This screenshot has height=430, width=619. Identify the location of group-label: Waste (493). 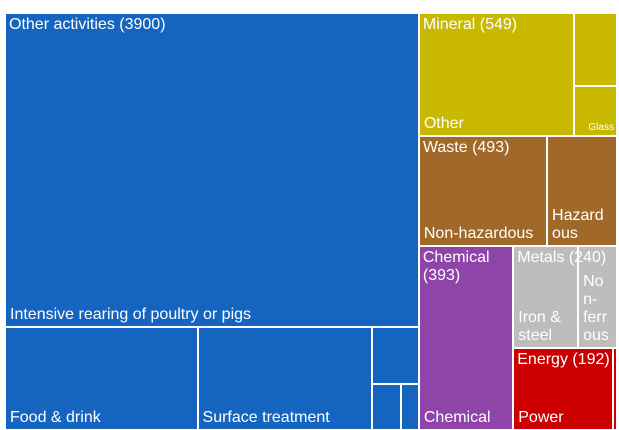
(518, 148).